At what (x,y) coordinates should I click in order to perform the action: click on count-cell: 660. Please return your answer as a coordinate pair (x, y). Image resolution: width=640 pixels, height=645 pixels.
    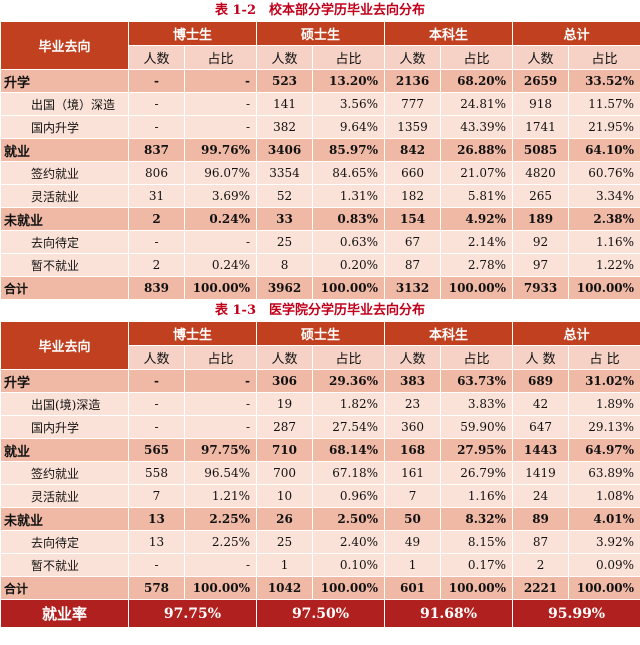
    Looking at the image, I should click on (413, 173).